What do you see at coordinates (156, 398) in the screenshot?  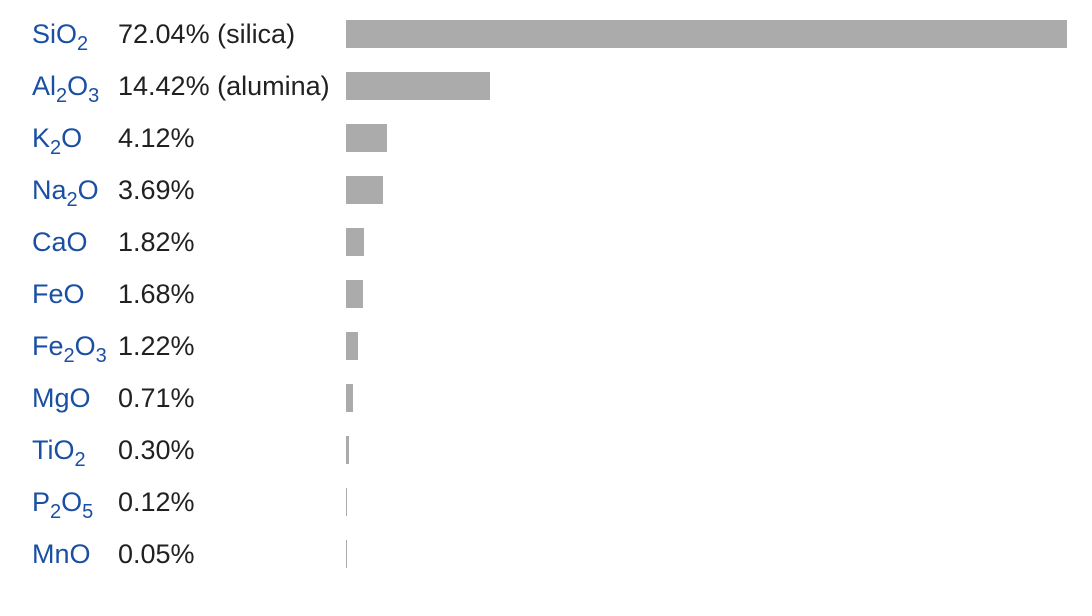 I see `value-label: 0.71%` at bounding box center [156, 398].